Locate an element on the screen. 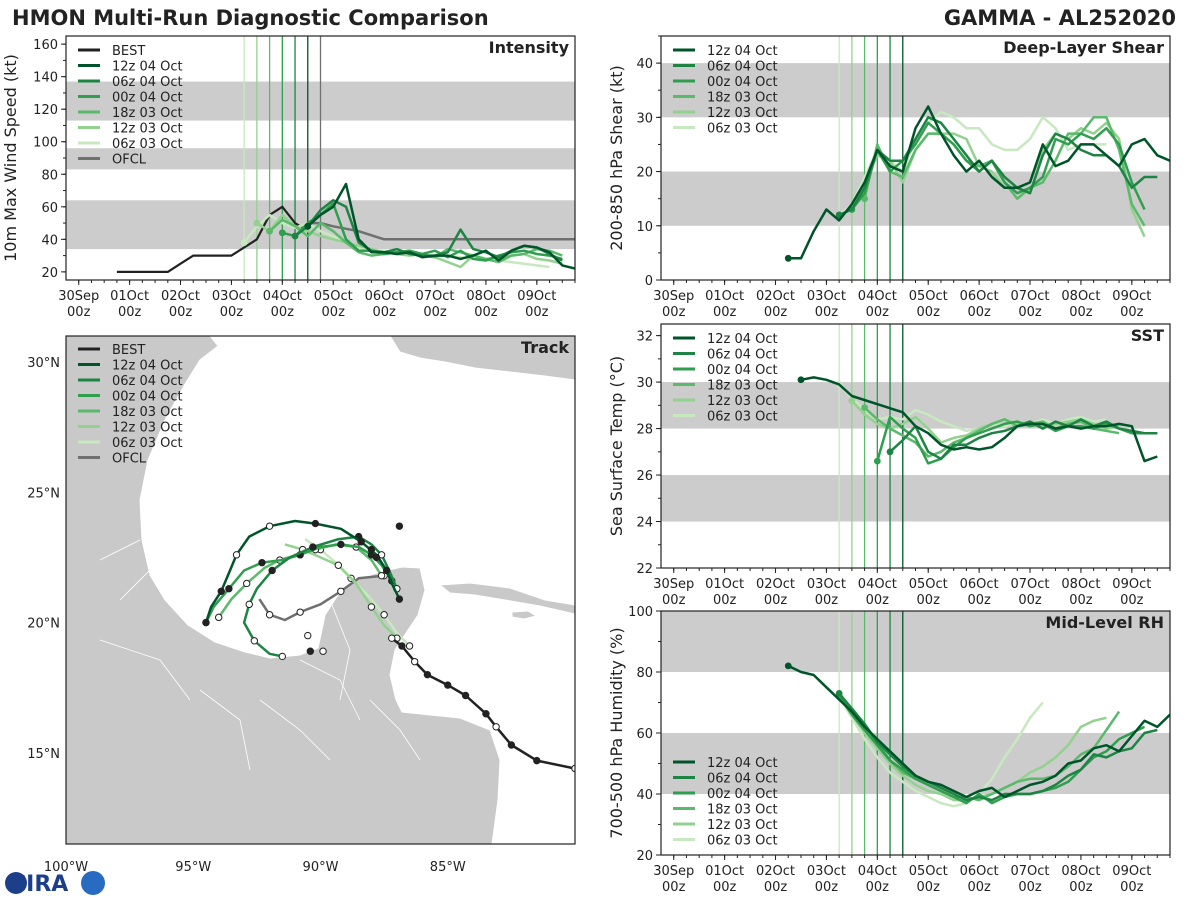 This screenshot has width=1200, height=900. sst-legend-label-12z-04-oct: 12z 04 Oct is located at coordinates (742, 339).